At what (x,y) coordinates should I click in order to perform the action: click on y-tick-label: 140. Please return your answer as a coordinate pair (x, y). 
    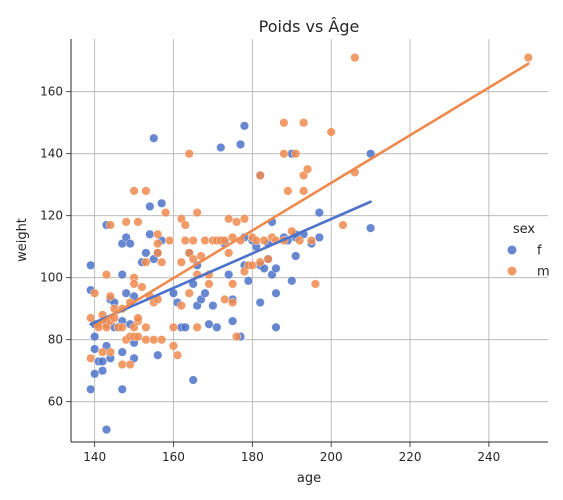
    Looking at the image, I should click on (51, 154).